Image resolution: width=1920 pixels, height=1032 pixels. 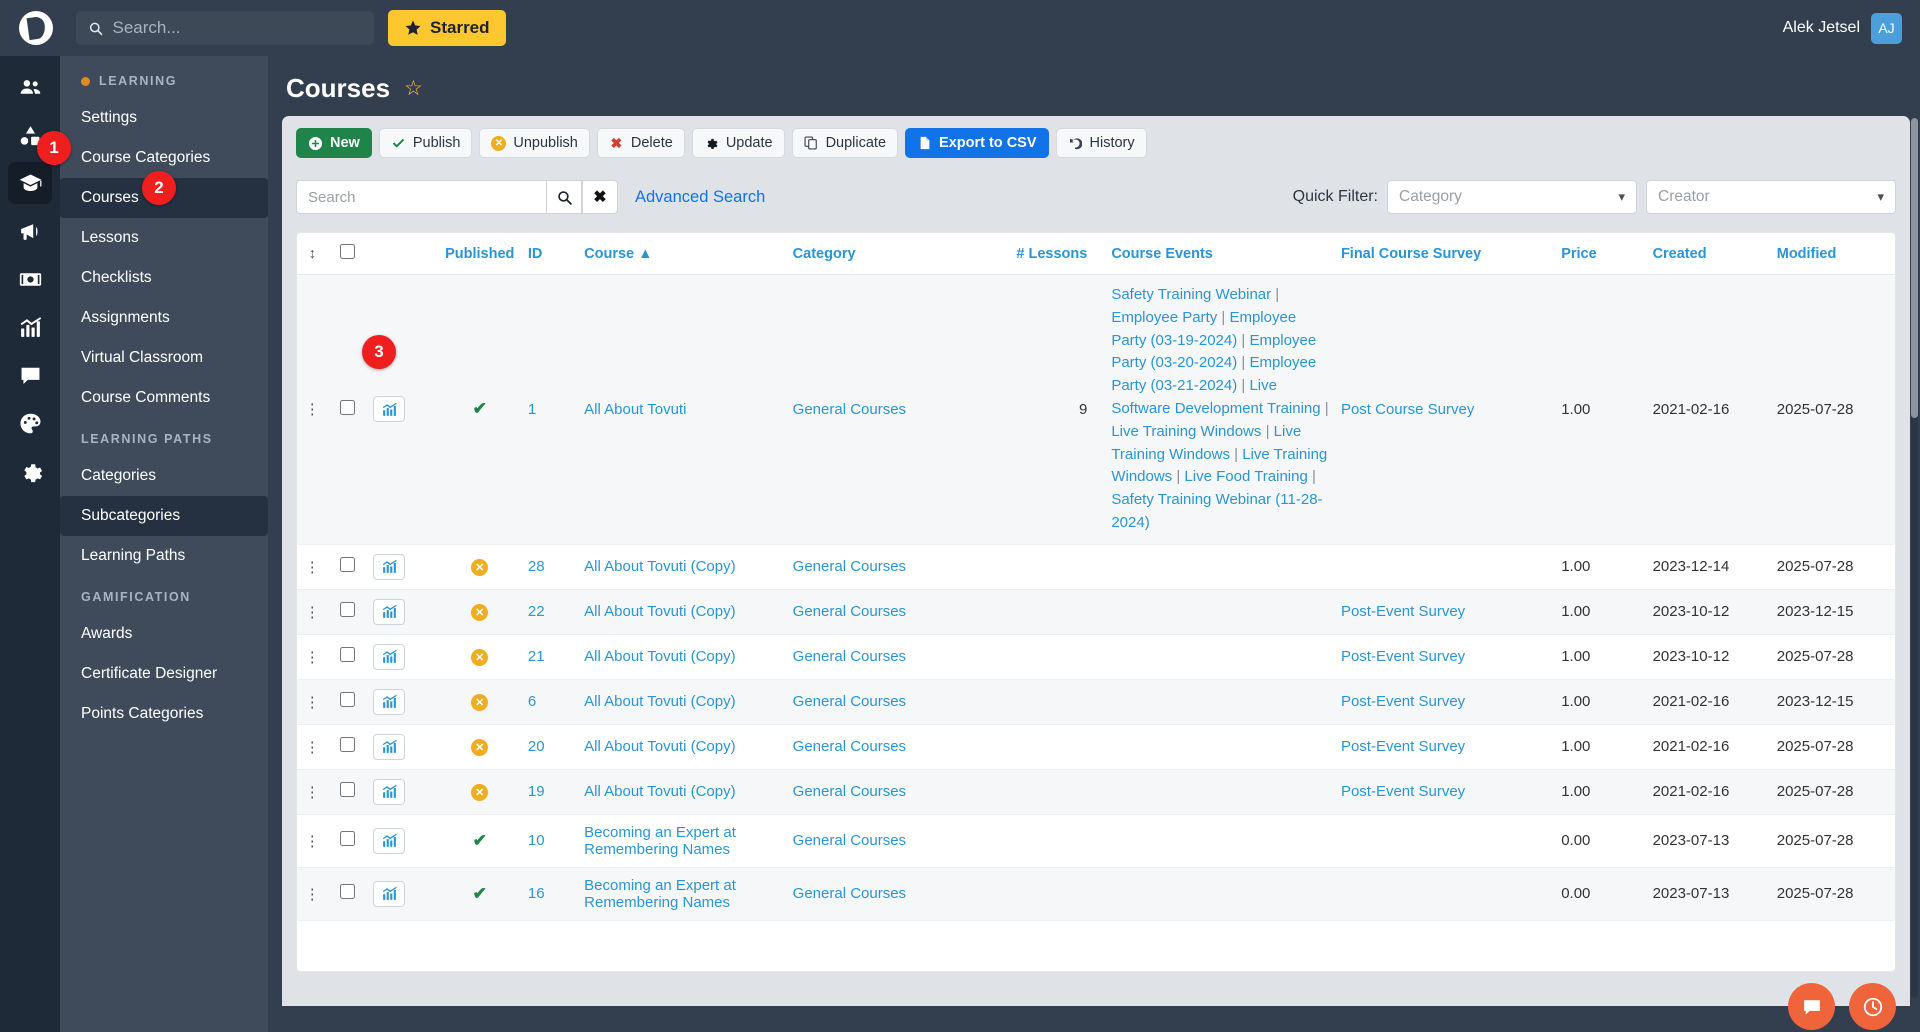 I want to click on col-modified: Modified, so click(x=1832, y=254).